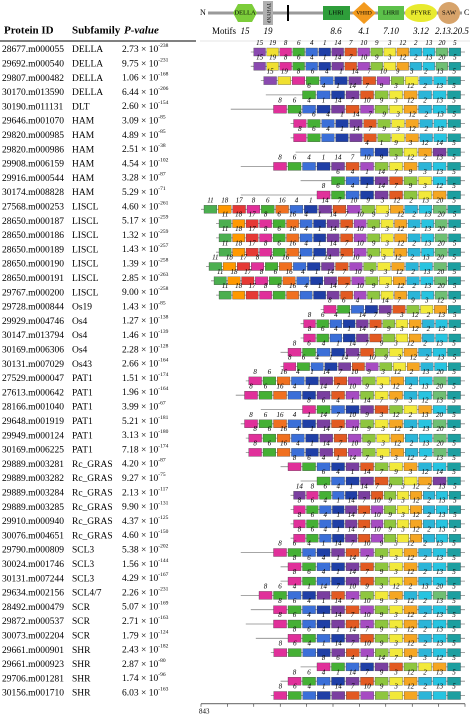 The width and height of the screenshot is (474, 714). What do you see at coordinates (92, 522) in the screenshot?
I see `subfamily: Rc_GRAS` at bounding box center [92, 522].